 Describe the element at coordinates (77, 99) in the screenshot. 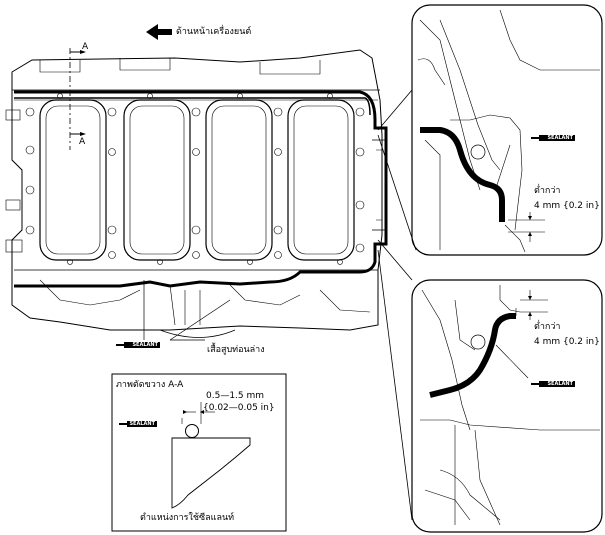

I see `section-marker-lines` at that location.